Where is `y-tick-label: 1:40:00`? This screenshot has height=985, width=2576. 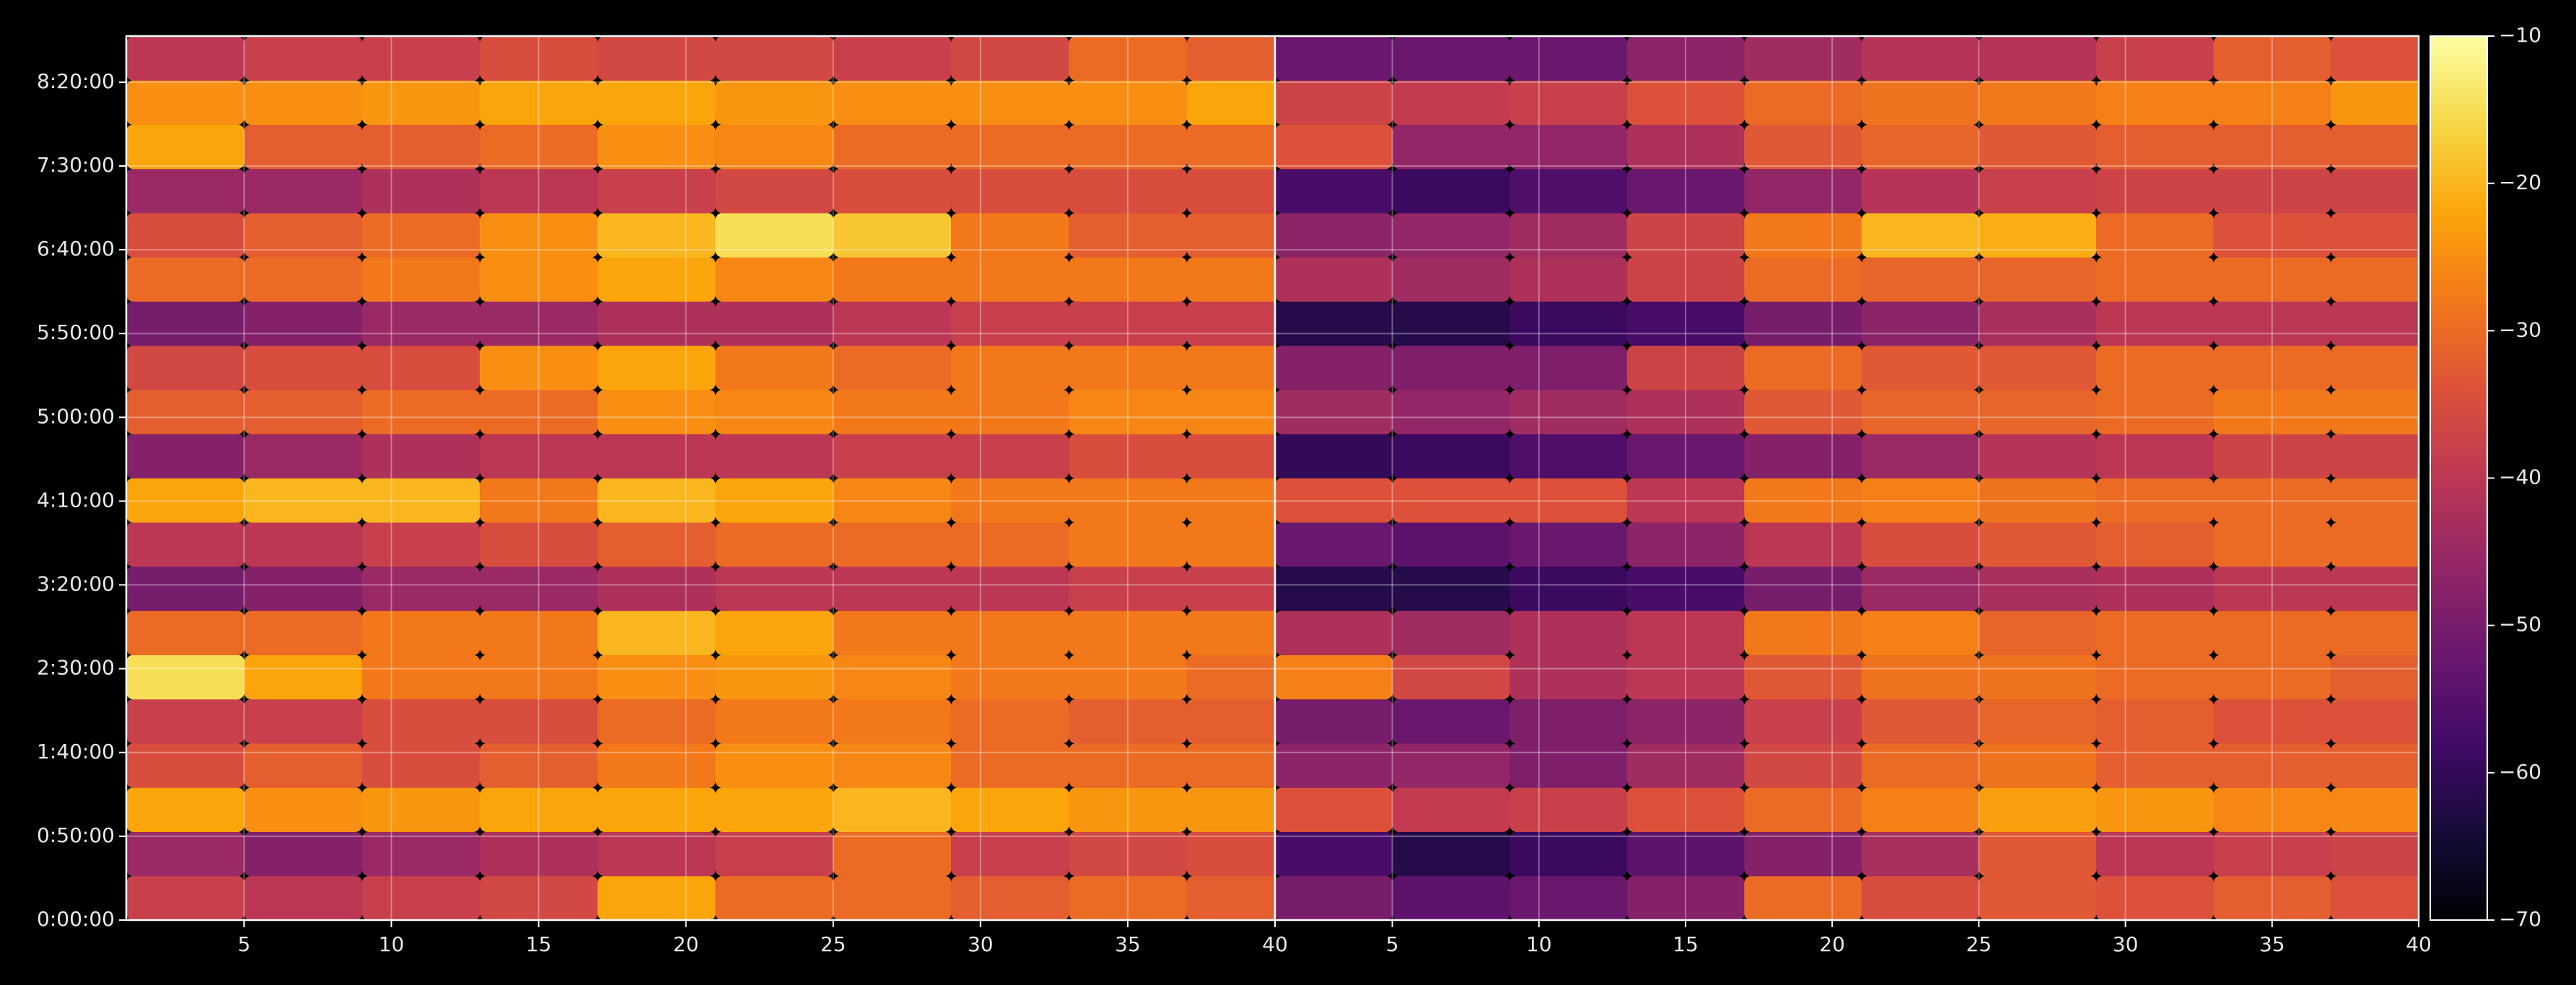 y-tick-label: 1:40:00 is located at coordinates (76, 751).